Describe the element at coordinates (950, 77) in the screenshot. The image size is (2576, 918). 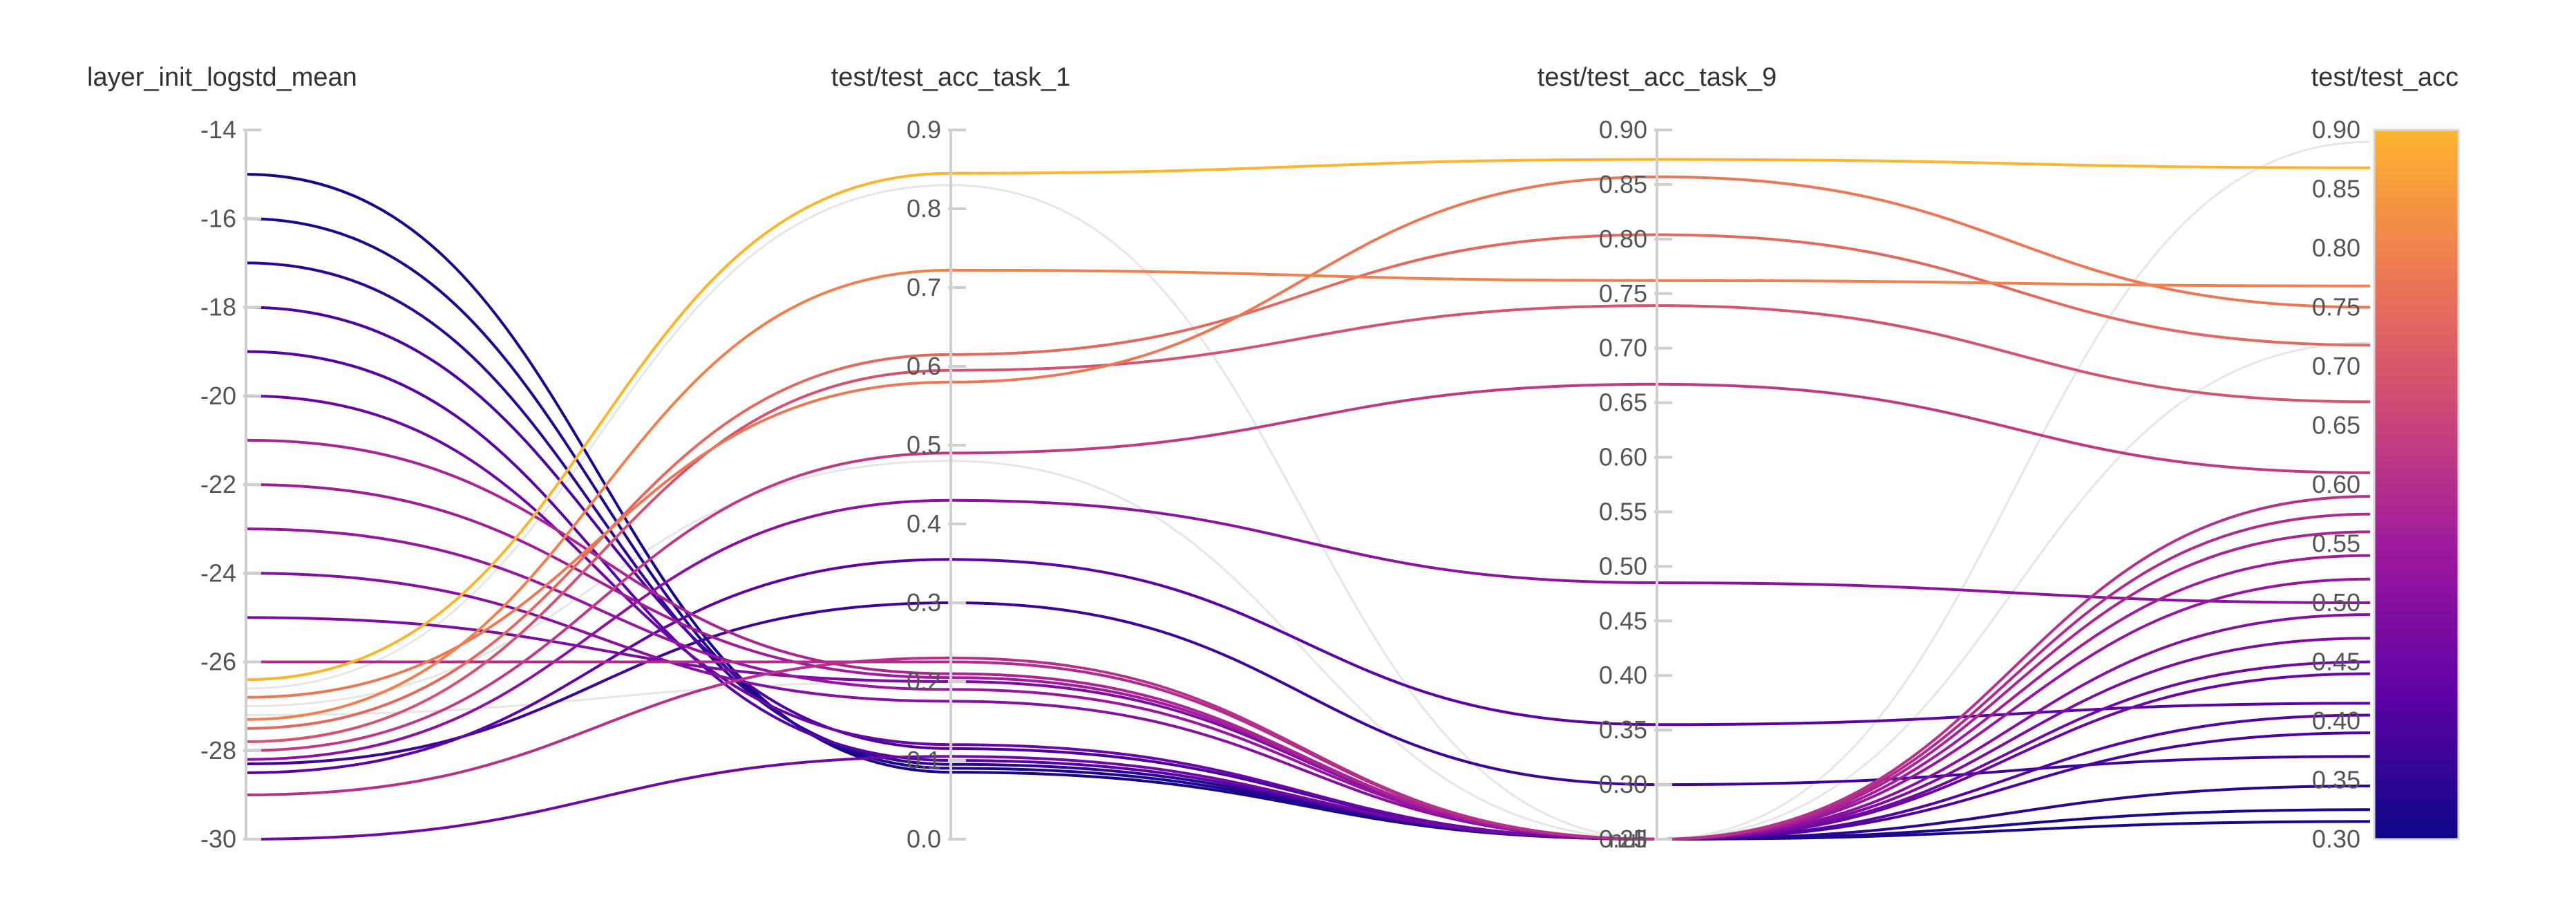
I see `axis-title: test/test_acc_task_1` at that location.